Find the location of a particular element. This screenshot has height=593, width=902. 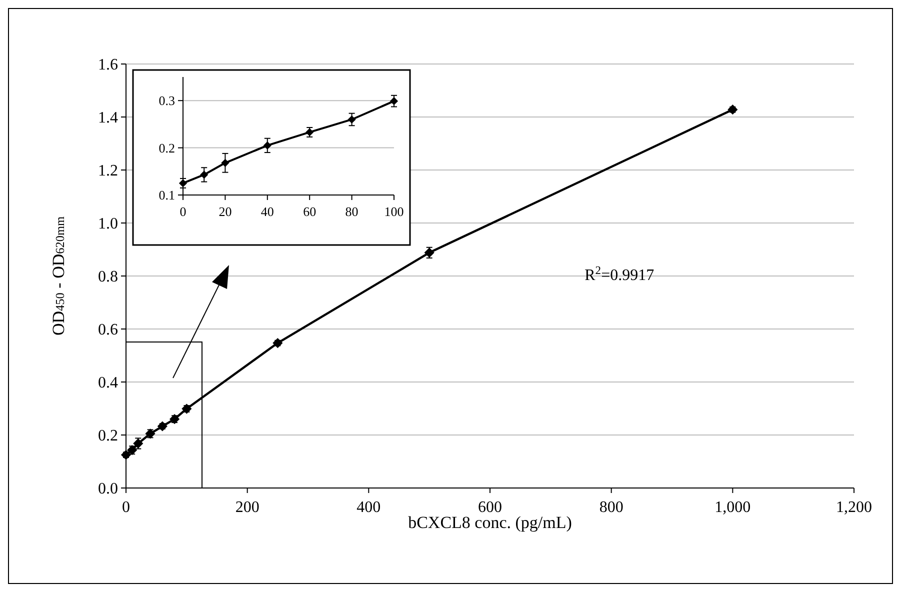

x-tick-label: 60 is located at coordinates (309, 211).